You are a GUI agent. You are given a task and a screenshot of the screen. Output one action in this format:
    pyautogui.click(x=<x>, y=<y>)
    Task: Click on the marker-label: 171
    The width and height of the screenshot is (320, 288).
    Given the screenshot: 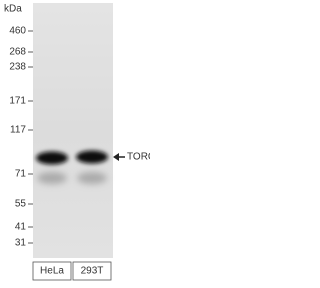 What is the action you would take?
    pyautogui.click(x=17, y=101)
    